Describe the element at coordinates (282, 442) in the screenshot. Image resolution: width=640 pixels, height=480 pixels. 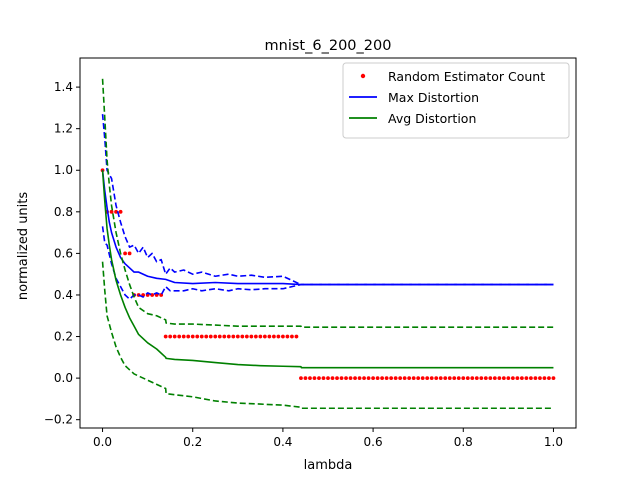
I see `x-tick-label: 0.4` at that location.